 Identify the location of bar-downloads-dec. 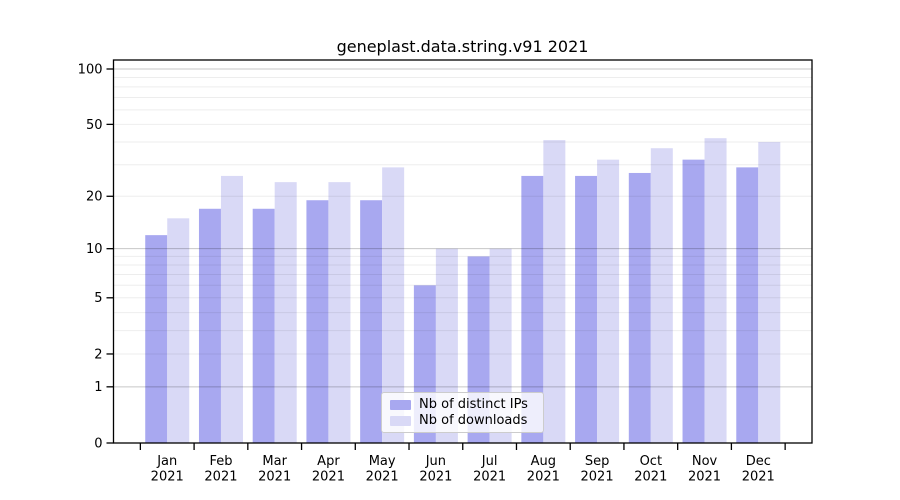
(769, 292).